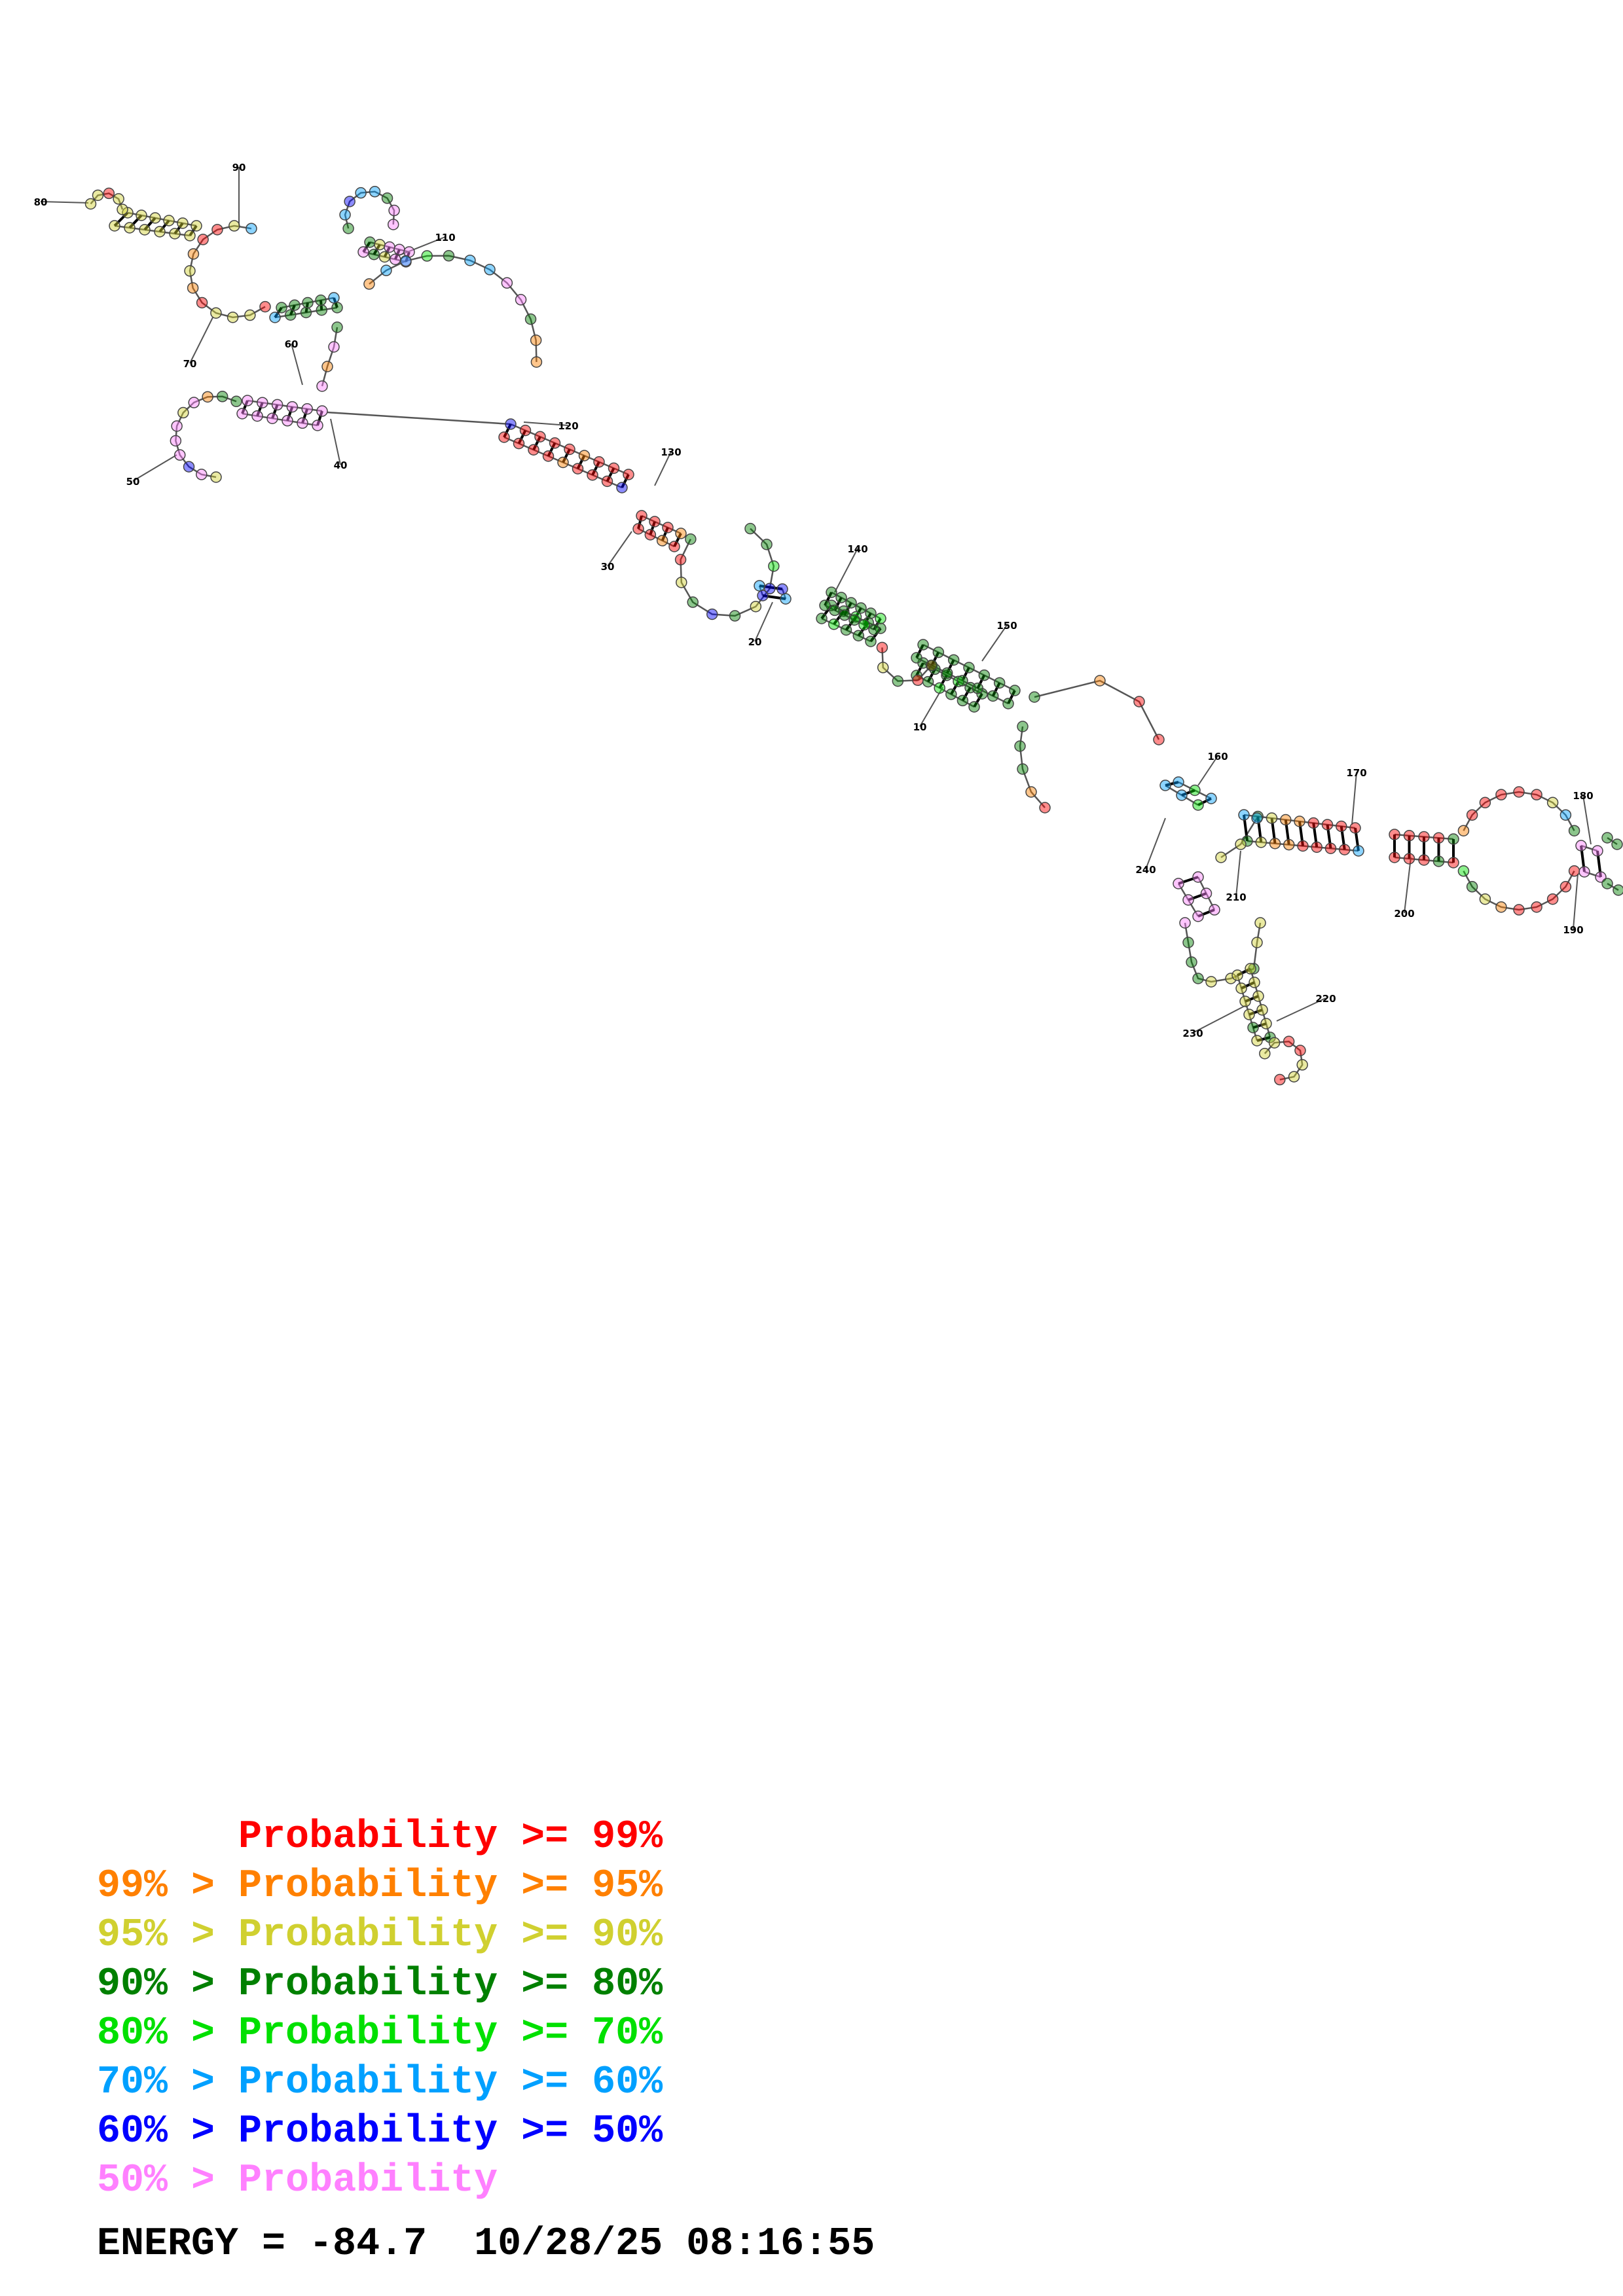 The height and width of the screenshot is (2296, 1623). Describe the element at coordinates (168, 2082) in the screenshot. I see `legend-prefix: 70% >` at that location.